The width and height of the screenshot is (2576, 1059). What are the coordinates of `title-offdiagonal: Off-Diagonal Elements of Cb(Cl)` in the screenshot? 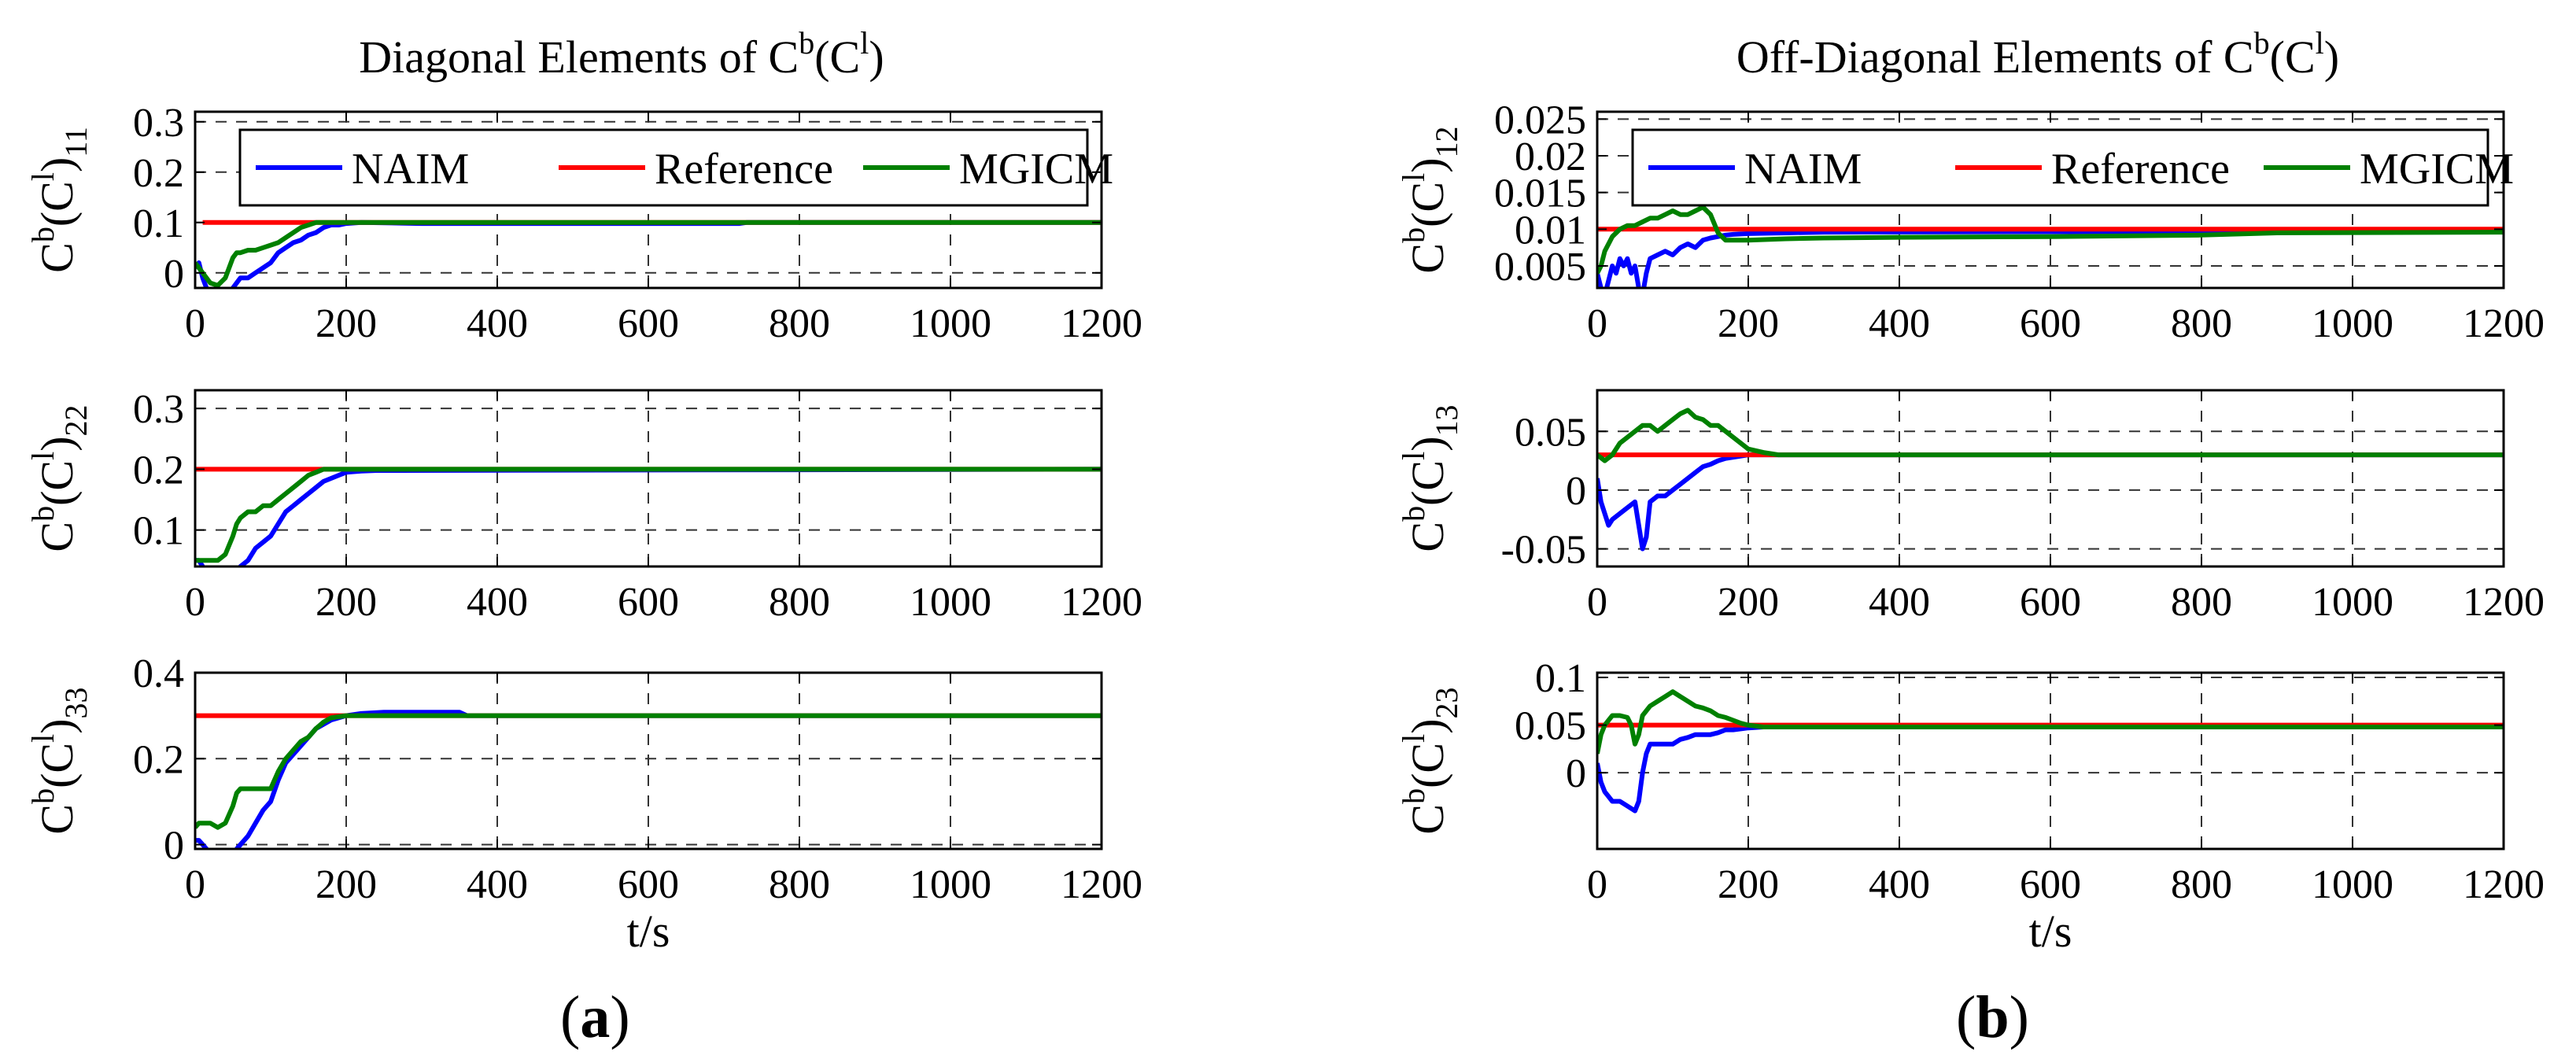 It's located at (2038, 54).